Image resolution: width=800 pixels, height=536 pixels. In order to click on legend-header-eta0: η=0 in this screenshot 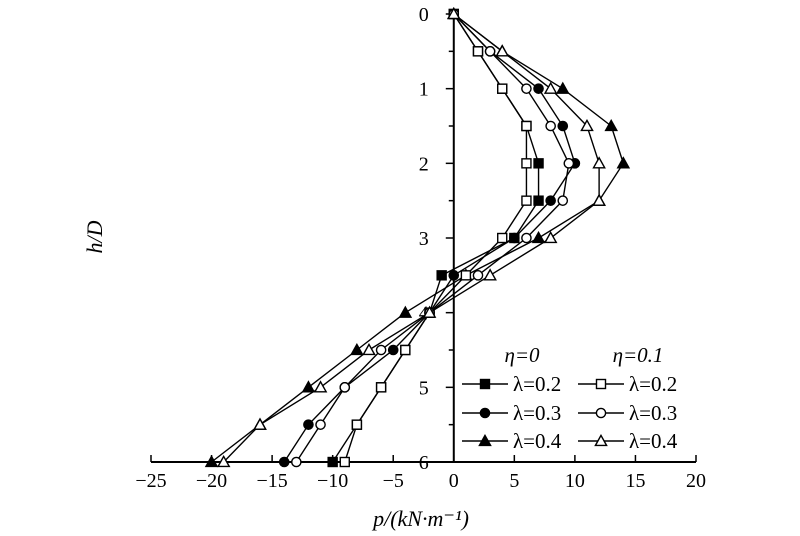, I will do `click(522, 355)`.